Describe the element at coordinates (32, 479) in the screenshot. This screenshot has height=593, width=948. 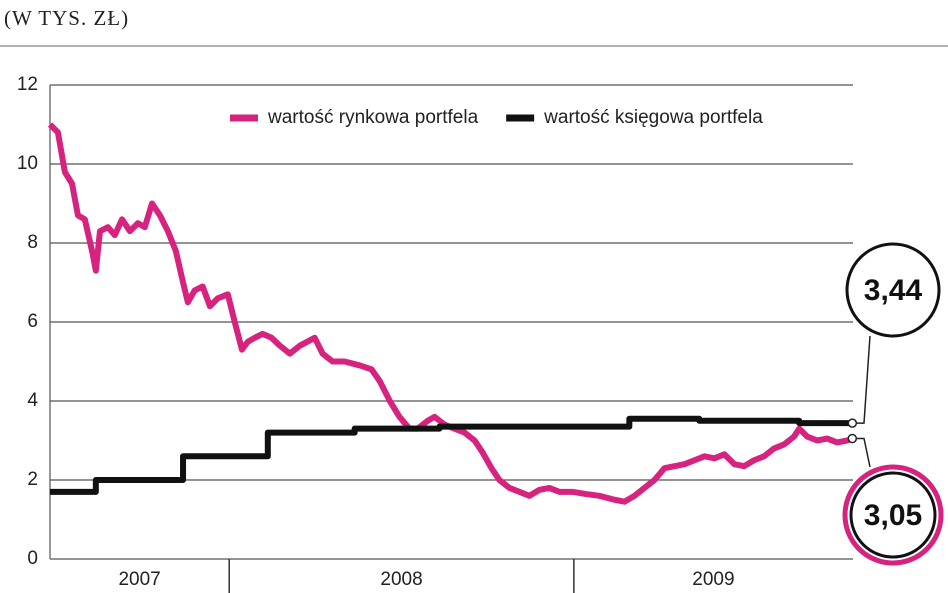
I see `y-tick-label: 2` at that location.